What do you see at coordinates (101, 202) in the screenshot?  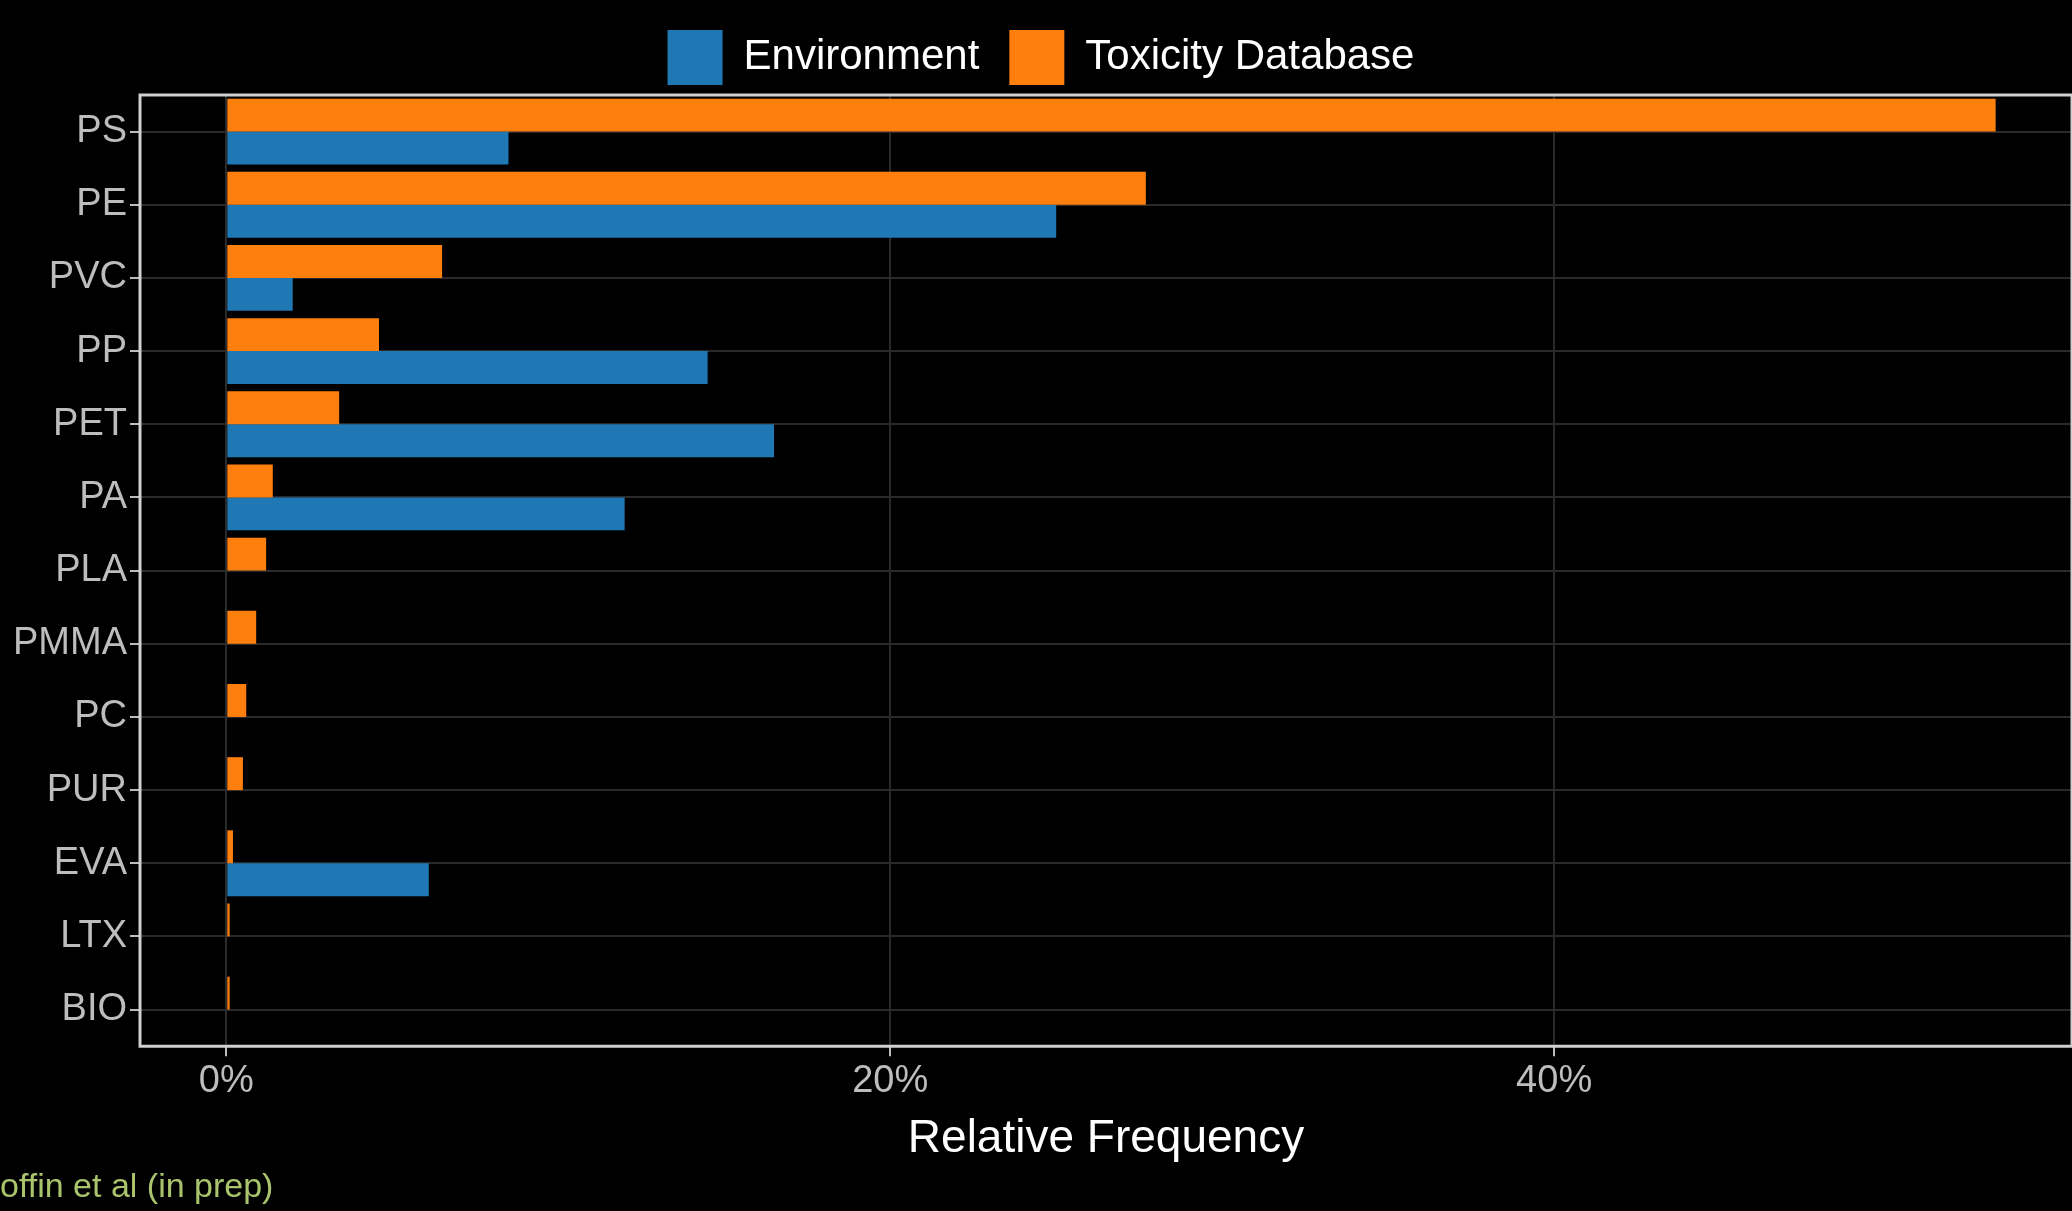 I see `y-tick-label: PE` at bounding box center [101, 202].